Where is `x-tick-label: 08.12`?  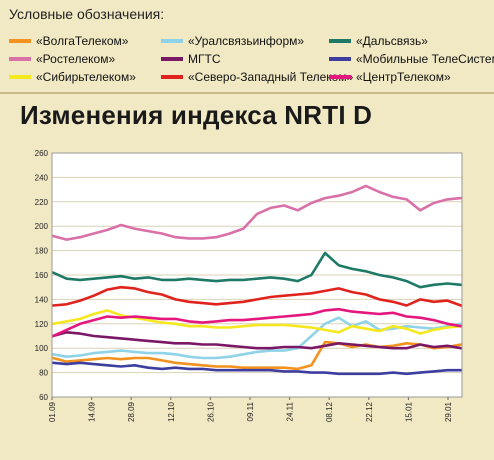 x-tick-label: 08.12 is located at coordinates (329, 411).